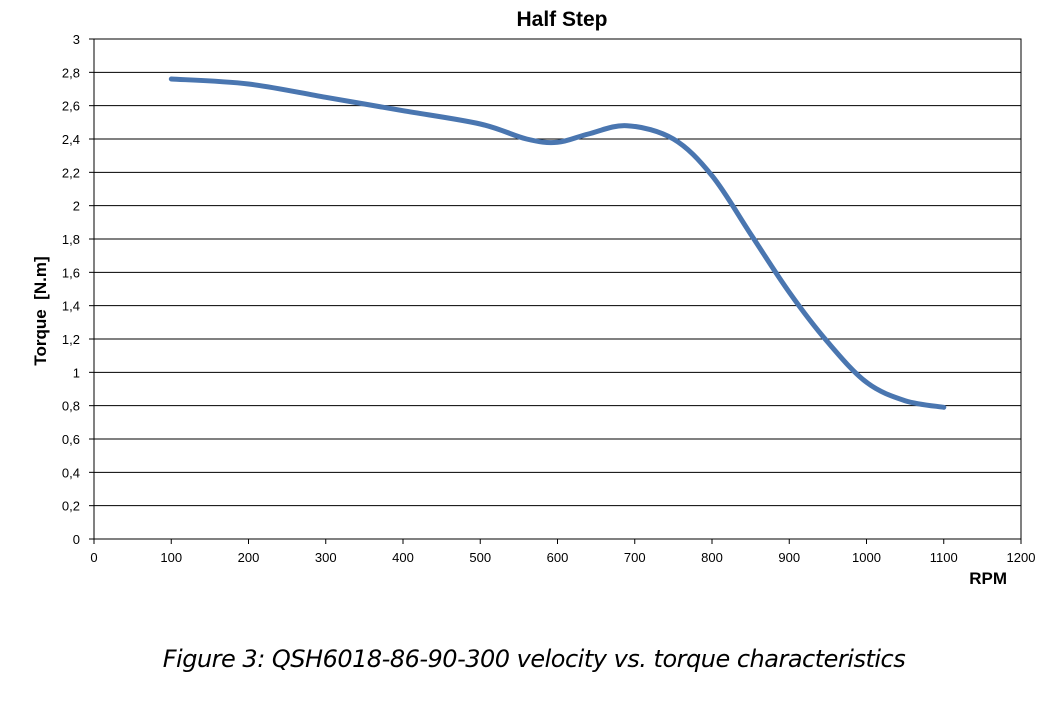 The height and width of the screenshot is (702, 1044). What do you see at coordinates (249, 557) in the screenshot?
I see `x-tick-label: 200` at bounding box center [249, 557].